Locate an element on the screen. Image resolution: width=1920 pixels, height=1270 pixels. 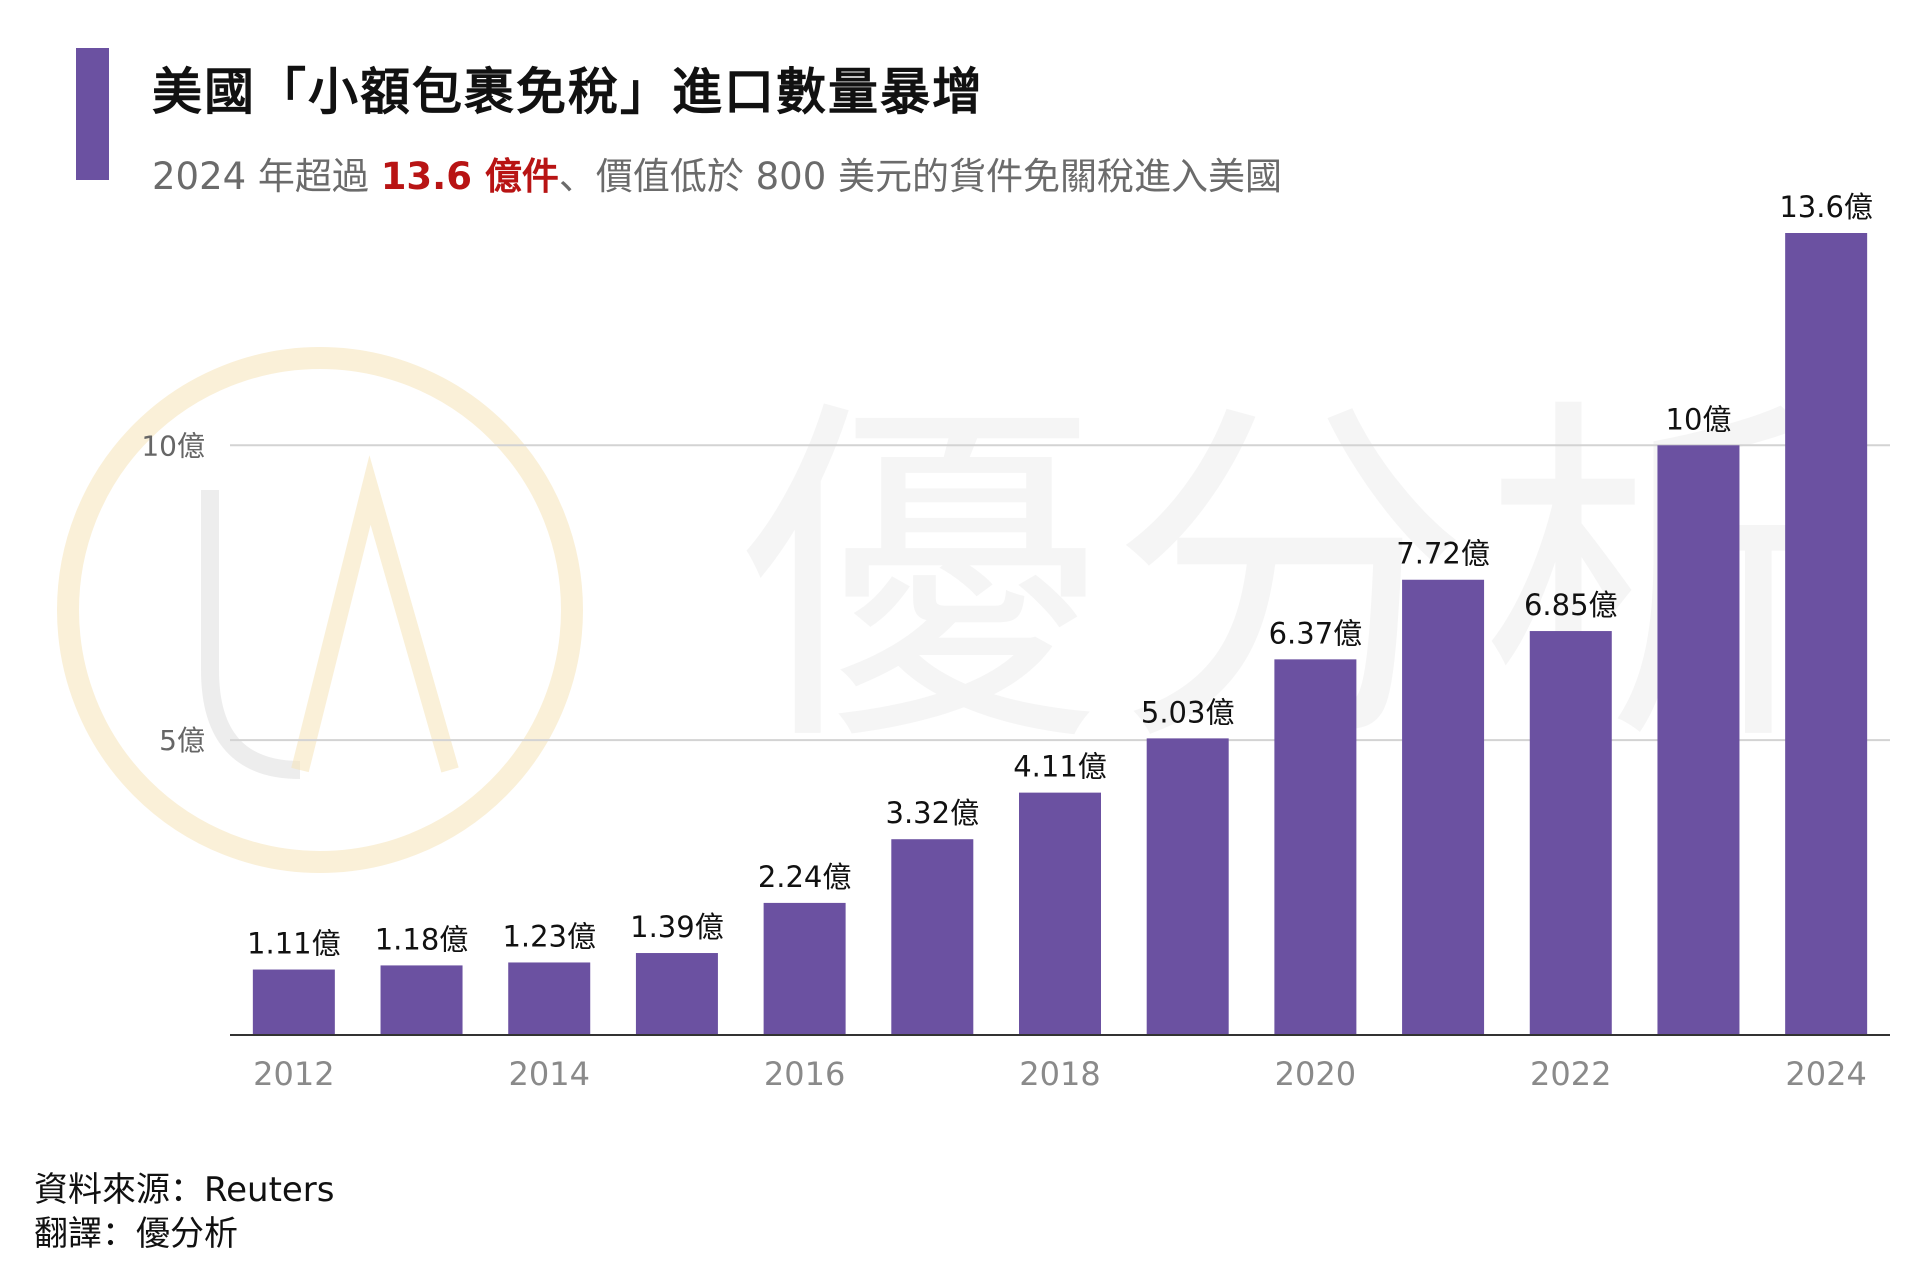
x-tick-label: 2018 is located at coordinates (1059, 1074).